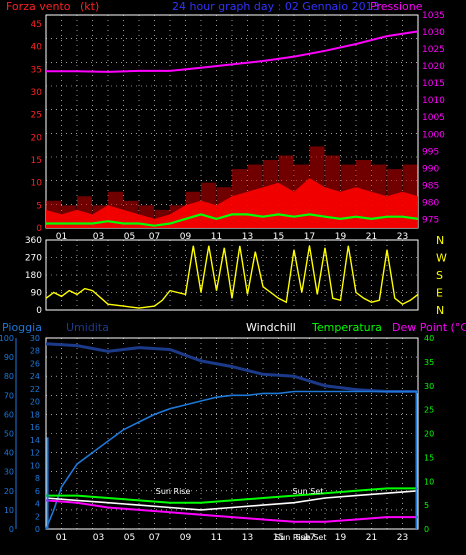 This screenshot has height=555, width=466. What do you see at coordinates (35, 338) in the screenshot?
I see `humidity-tick-label: 30` at bounding box center [35, 338].